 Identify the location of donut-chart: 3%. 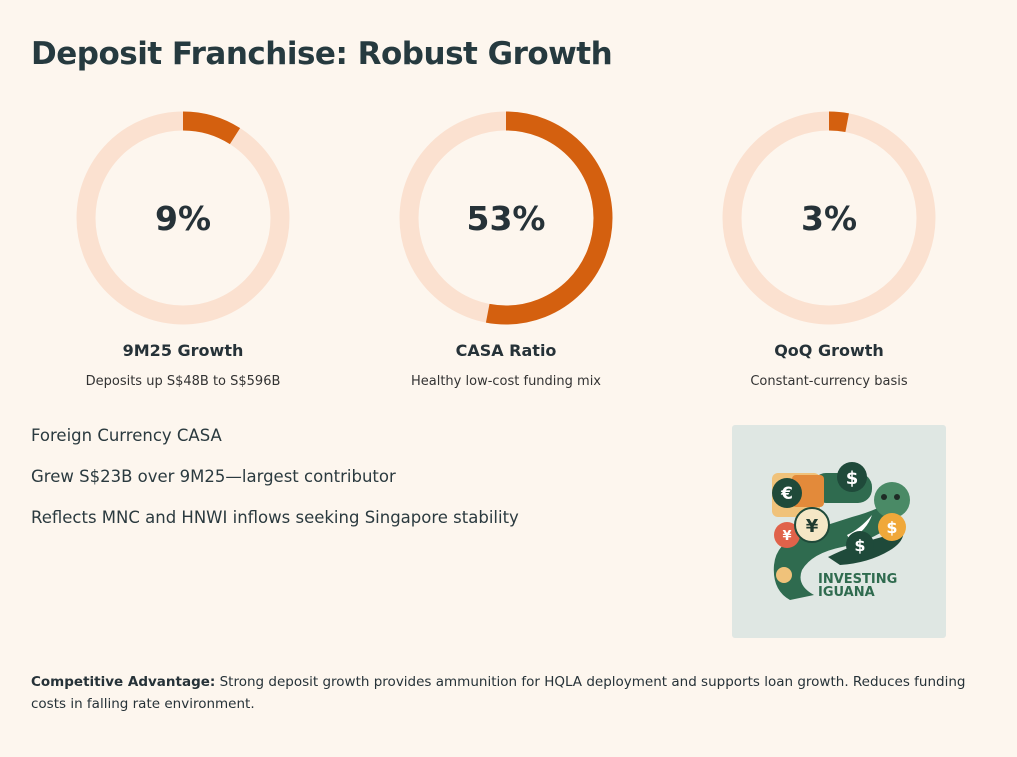
(829, 218).